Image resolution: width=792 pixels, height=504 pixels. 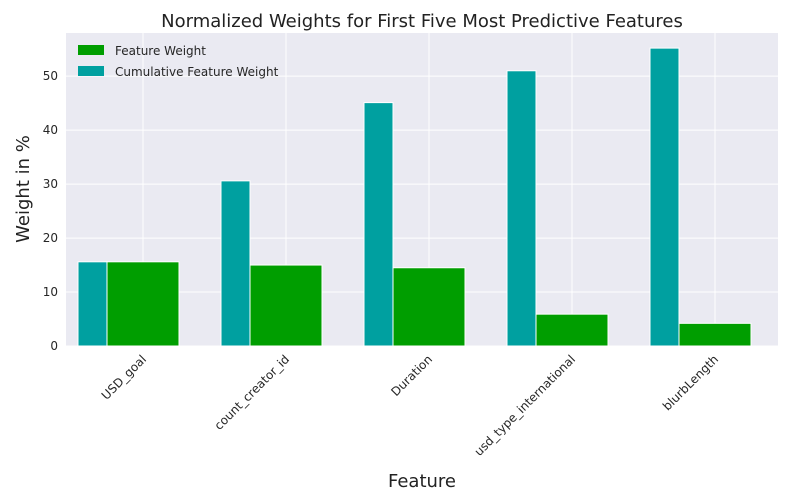 I want to click on y-axis-label: Weight in %, so click(x=23, y=189).